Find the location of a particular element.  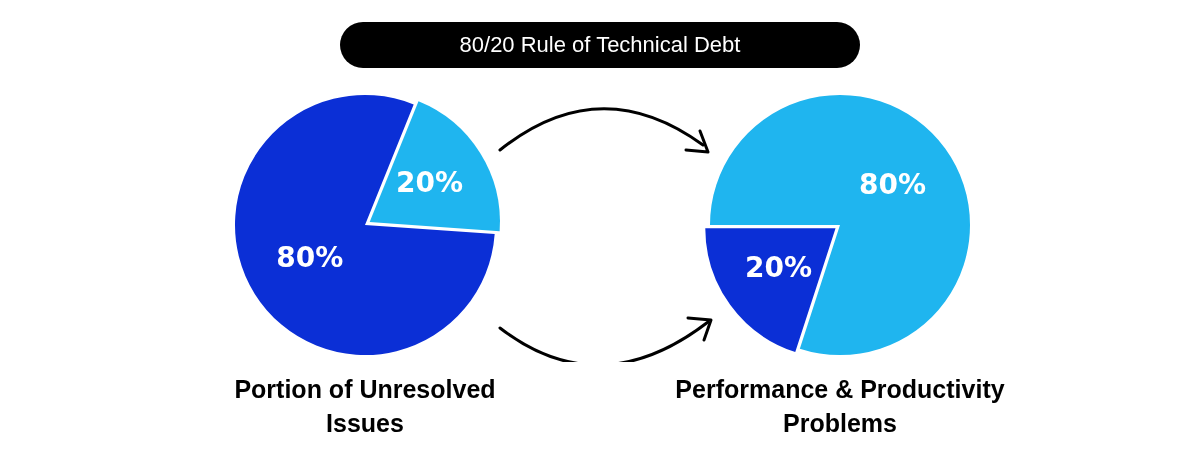

text: 80/20 Rule of Technical Debt is located at coordinates (600, 45).